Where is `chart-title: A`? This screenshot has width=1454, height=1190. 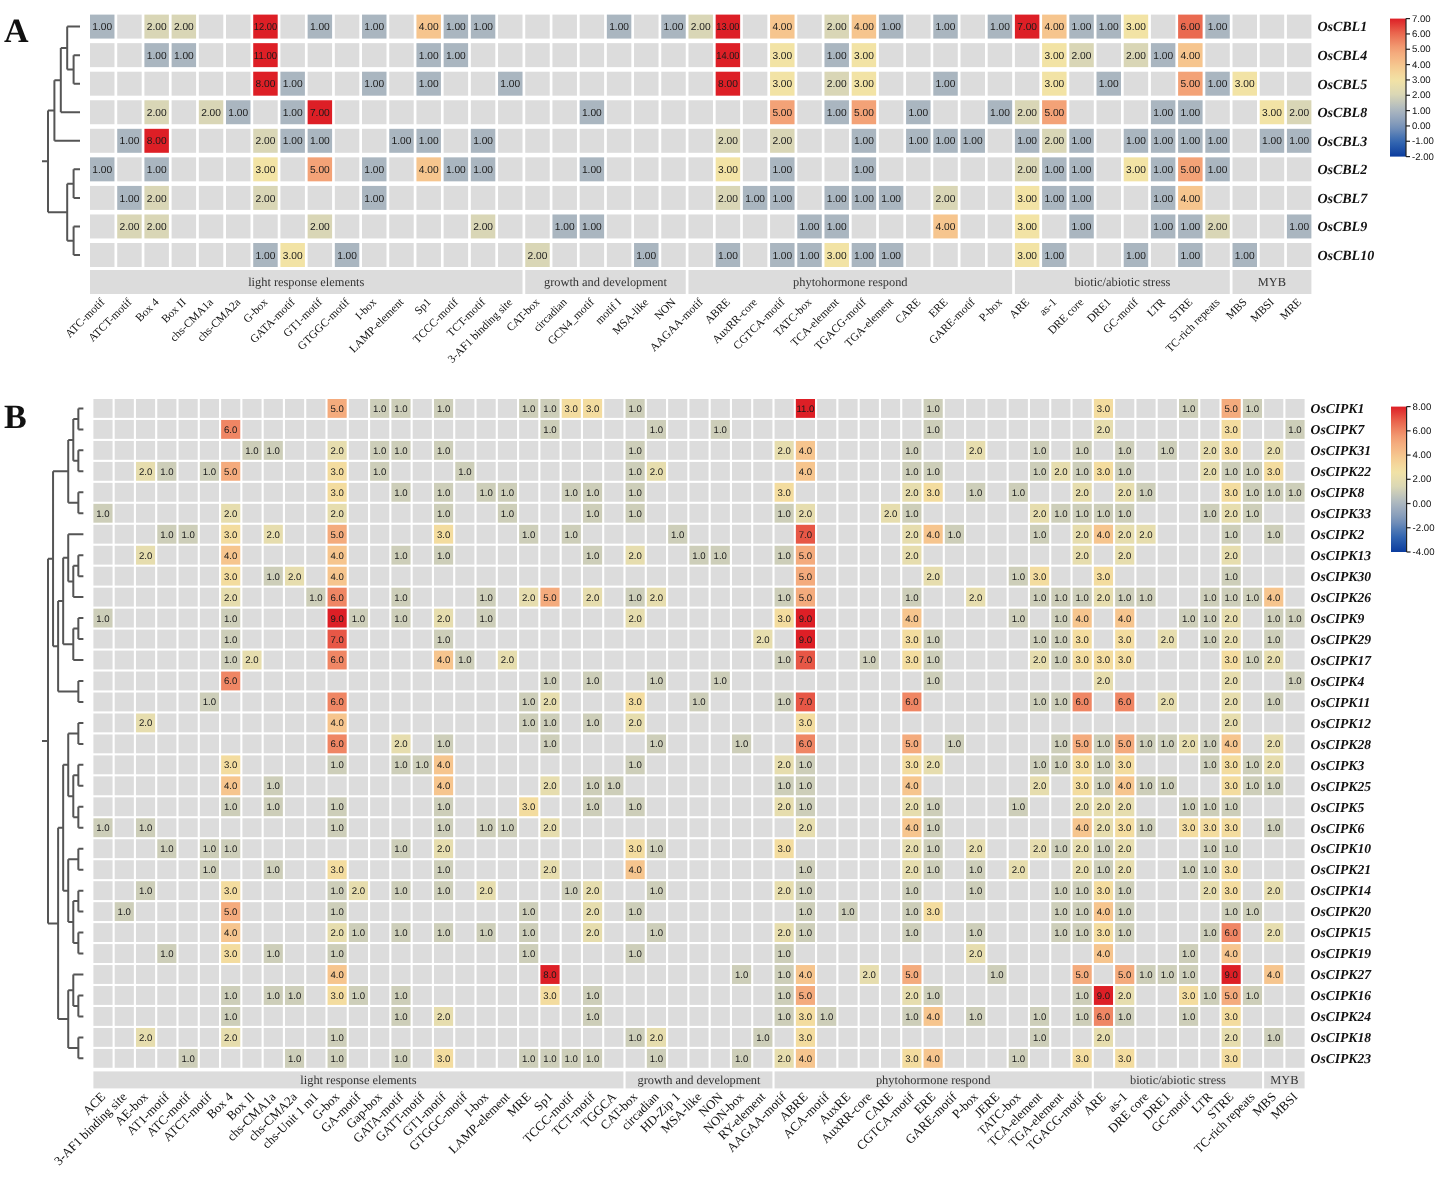
chart-title: A is located at coordinates (17, 31).